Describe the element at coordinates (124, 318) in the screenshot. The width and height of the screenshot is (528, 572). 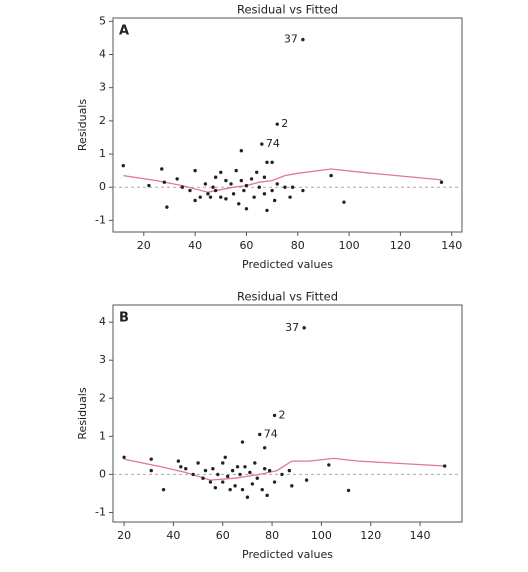
I see `panel-label: B` at that location.